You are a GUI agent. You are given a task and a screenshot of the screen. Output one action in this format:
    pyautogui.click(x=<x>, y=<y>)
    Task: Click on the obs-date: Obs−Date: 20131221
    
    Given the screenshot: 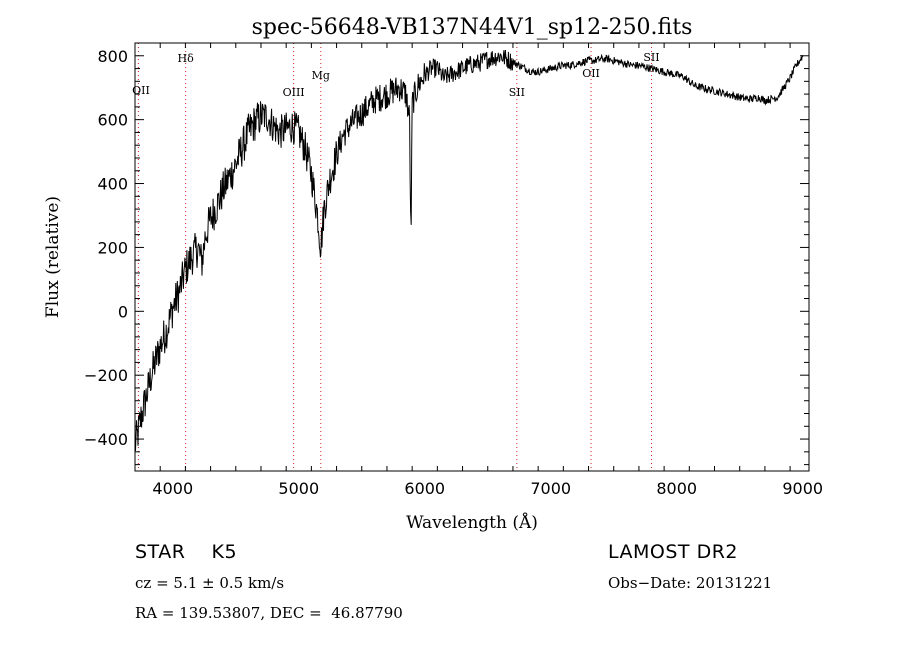 What is the action you would take?
    pyautogui.click(x=690, y=583)
    